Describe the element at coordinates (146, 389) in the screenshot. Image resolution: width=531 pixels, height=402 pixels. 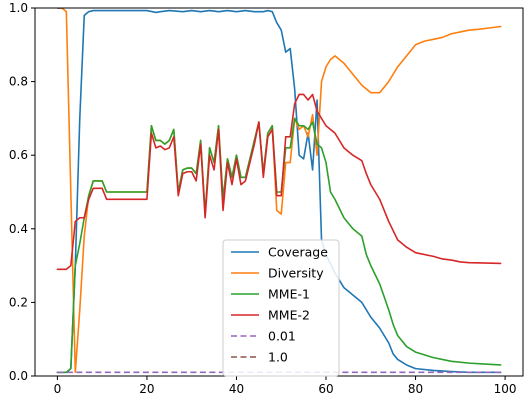
I see `x-tick-label: 20` at that location.